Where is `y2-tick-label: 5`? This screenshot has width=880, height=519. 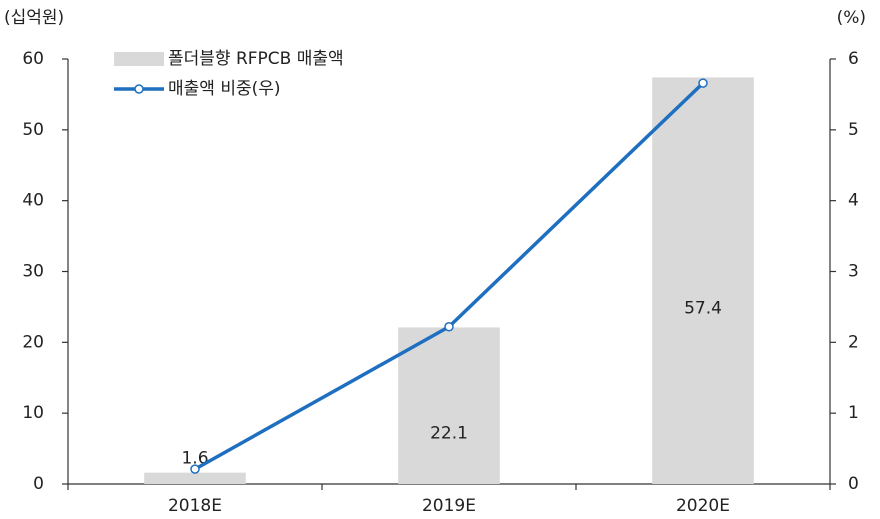 y2-tick-label: 5 is located at coordinates (853, 130).